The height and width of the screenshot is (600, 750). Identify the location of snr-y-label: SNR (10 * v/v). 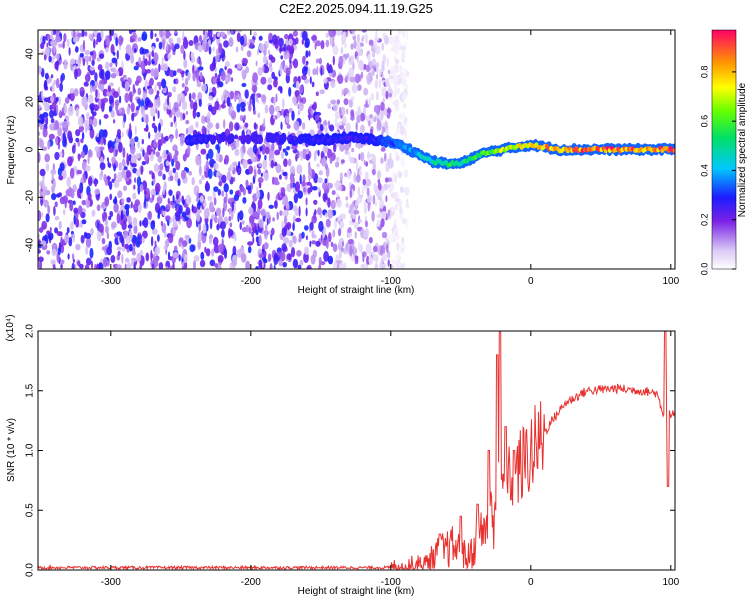
(11, 450).